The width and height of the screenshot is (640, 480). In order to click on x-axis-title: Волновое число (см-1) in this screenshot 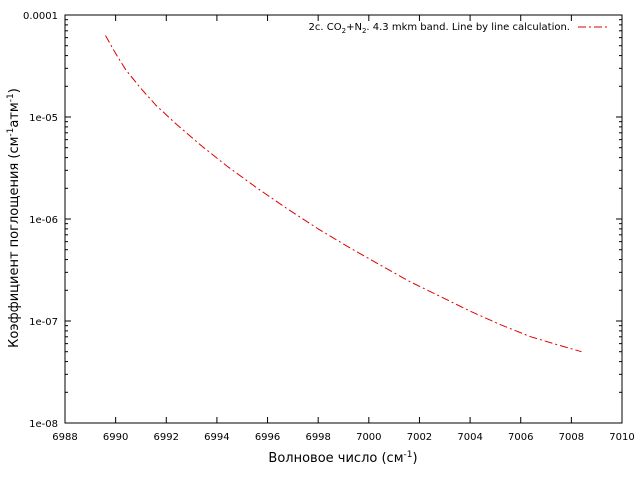, I will do `click(342, 458)`.